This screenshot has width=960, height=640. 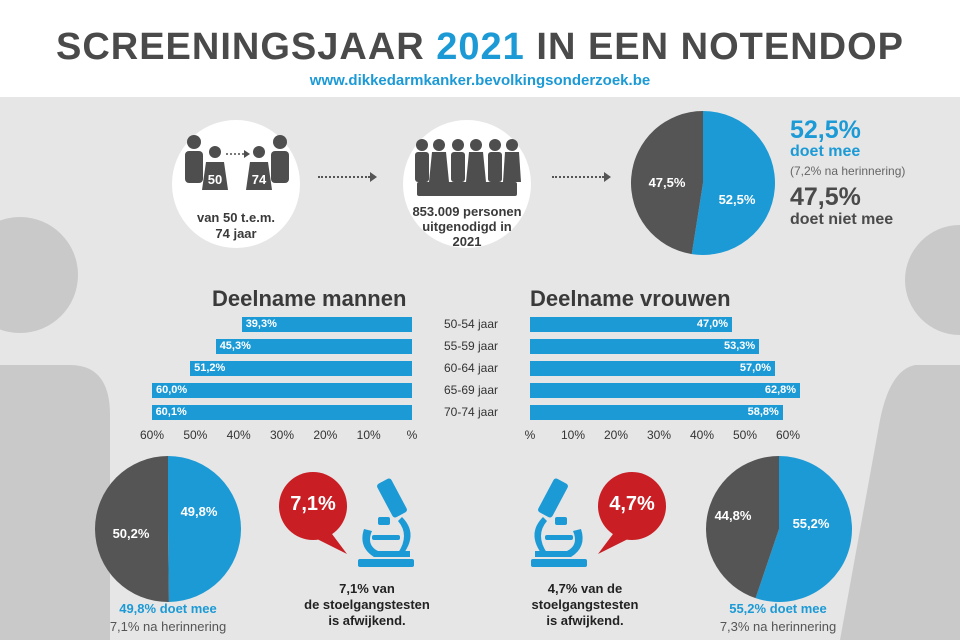 What do you see at coordinates (168, 608) in the screenshot?
I see `men-participate-caption: 49,8% doet mee` at bounding box center [168, 608].